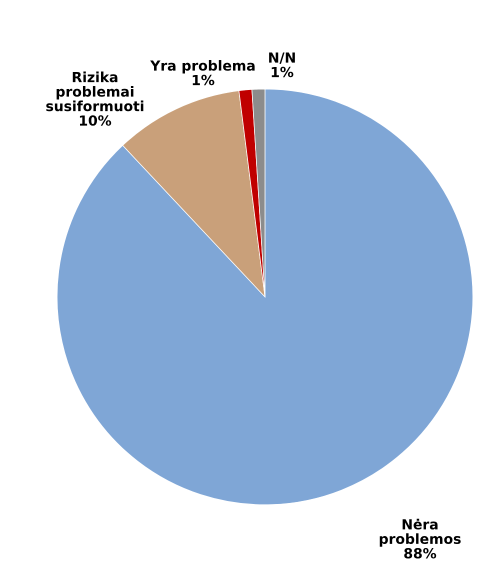 The width and height of the screenshot is (477, 581). What do you see at coordinates (282, 58) in the screenshot?
I see `slice-label: N/N` at bounding box center [282, 58].